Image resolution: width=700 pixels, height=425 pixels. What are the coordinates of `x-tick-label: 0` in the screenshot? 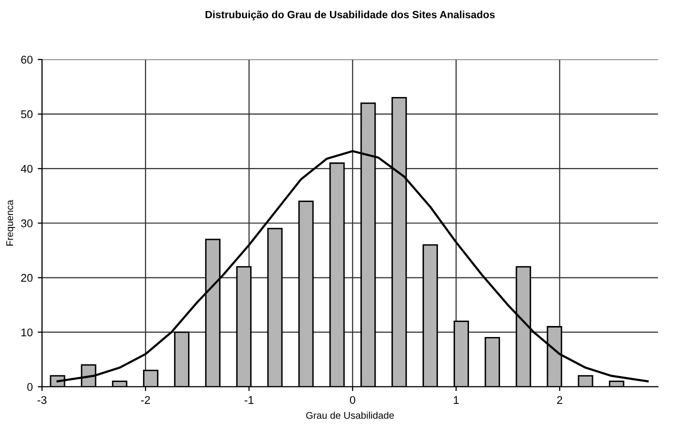 It's located at (353, 400).